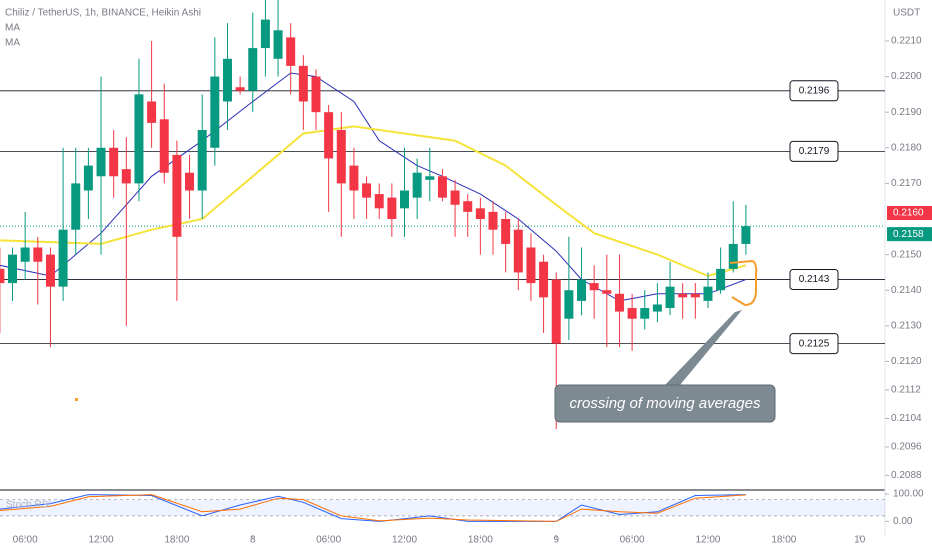 Image resolution: width=932 pixels, height=550 pixels. What do you see at coordinates (903, 521) in the screenshot?
I see `stoch-tick-label: 0.00` at bounding box center [903, 521].